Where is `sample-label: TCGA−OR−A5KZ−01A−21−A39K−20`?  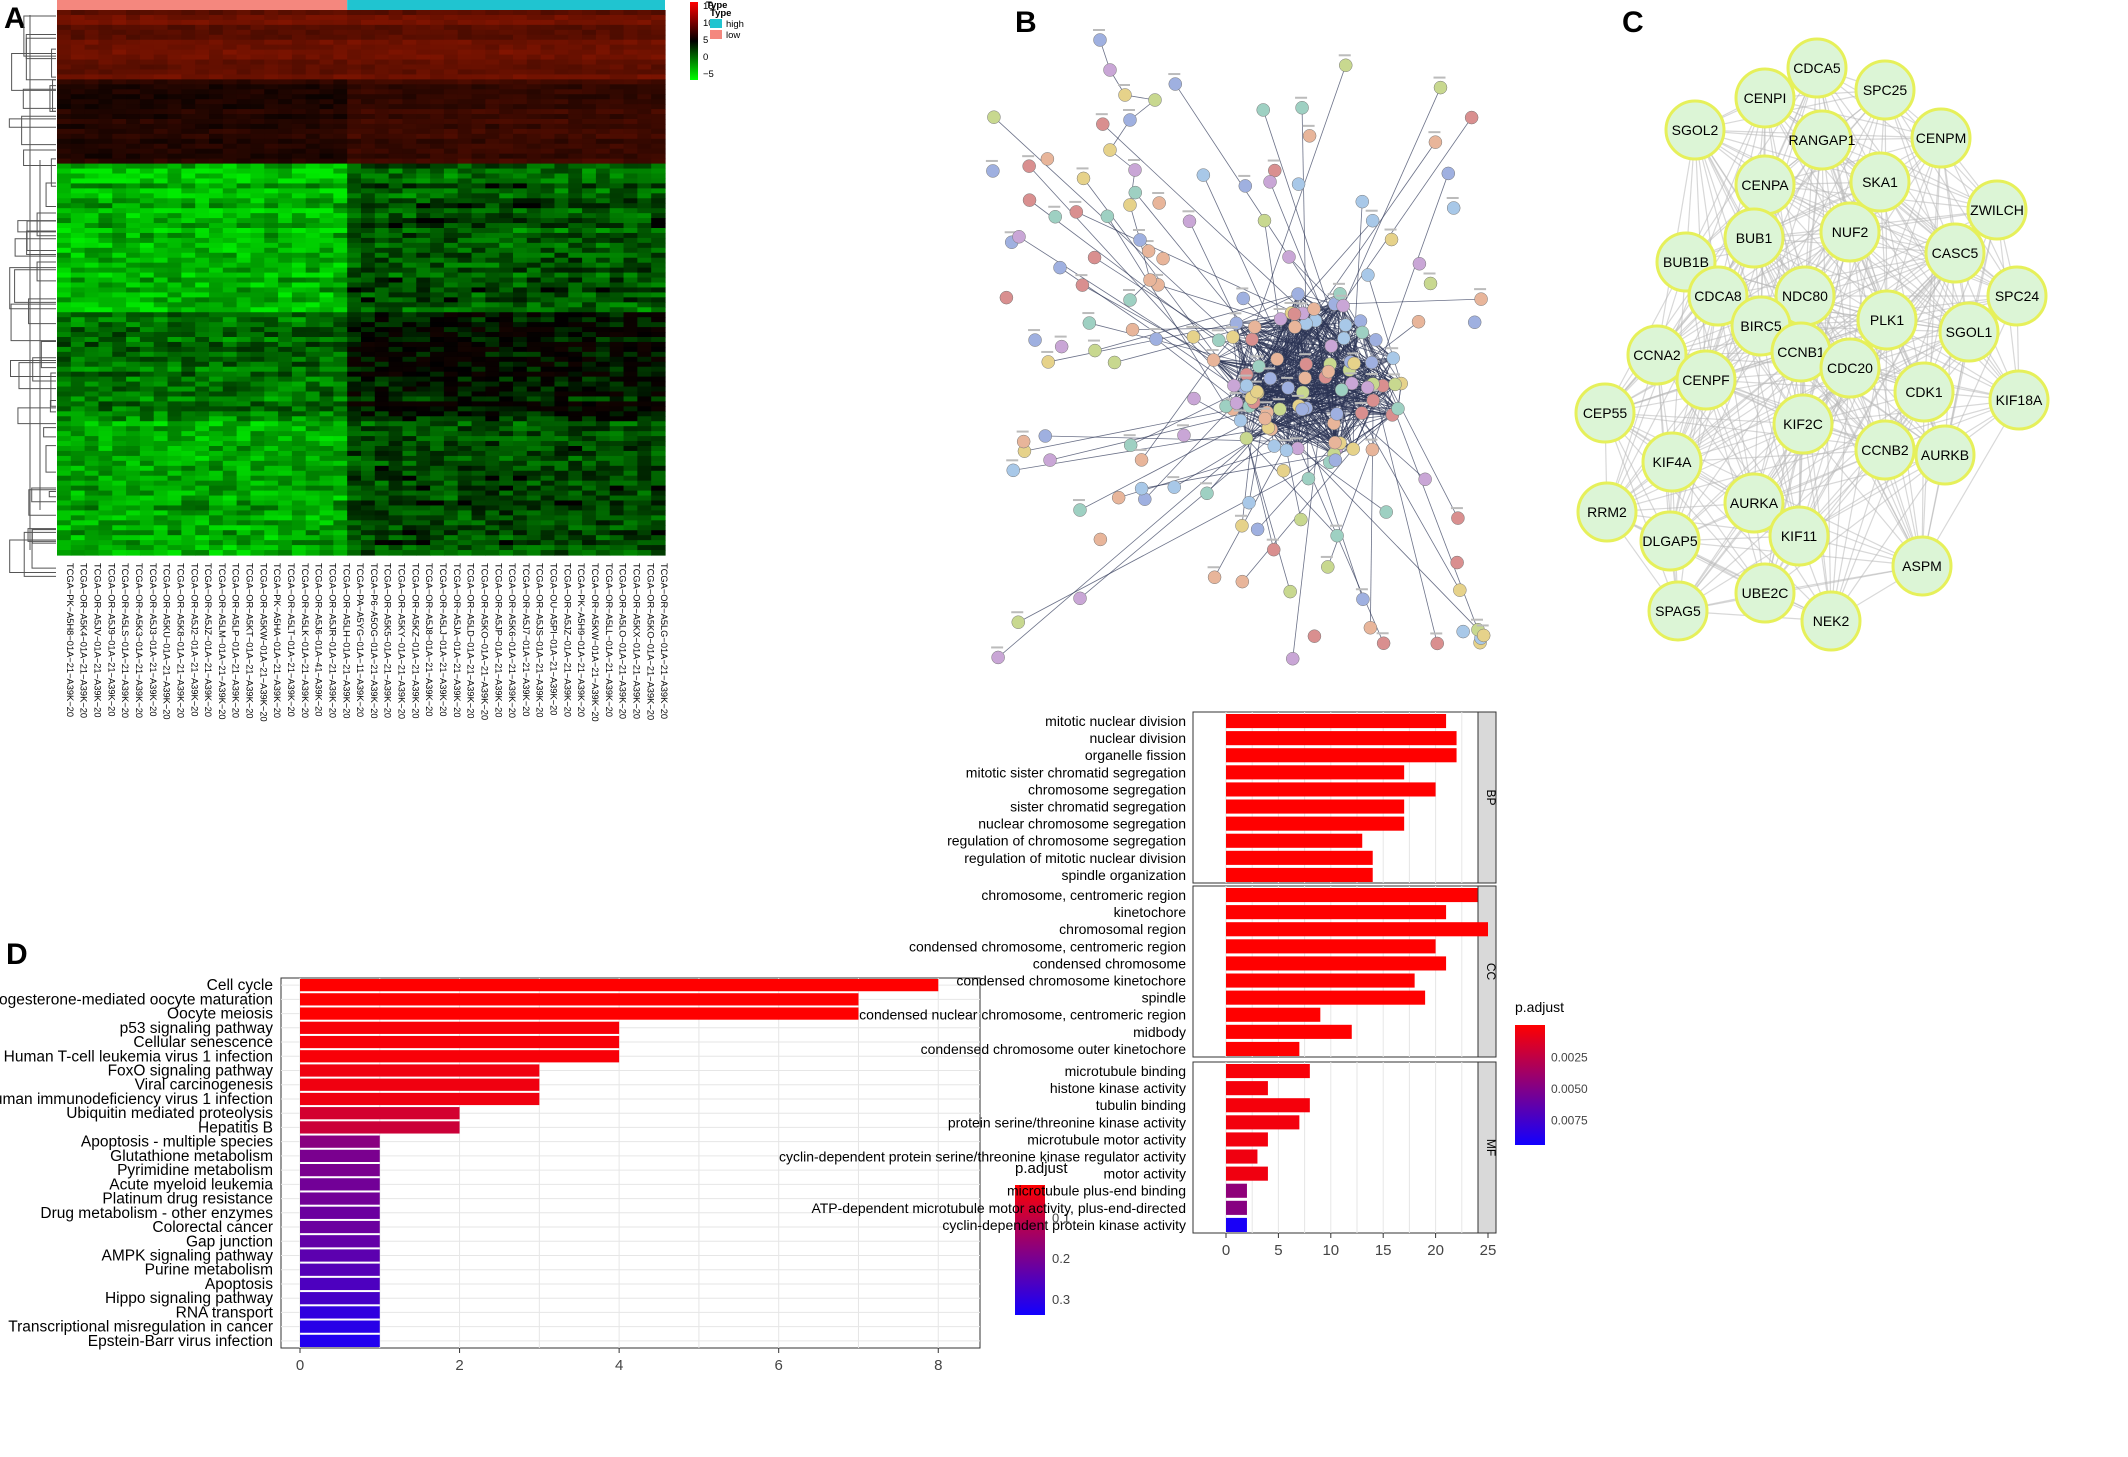 sample-label: TCGA−OR−A5KZ−01A−21−A39K−20 is located at coordinates (415, 641).